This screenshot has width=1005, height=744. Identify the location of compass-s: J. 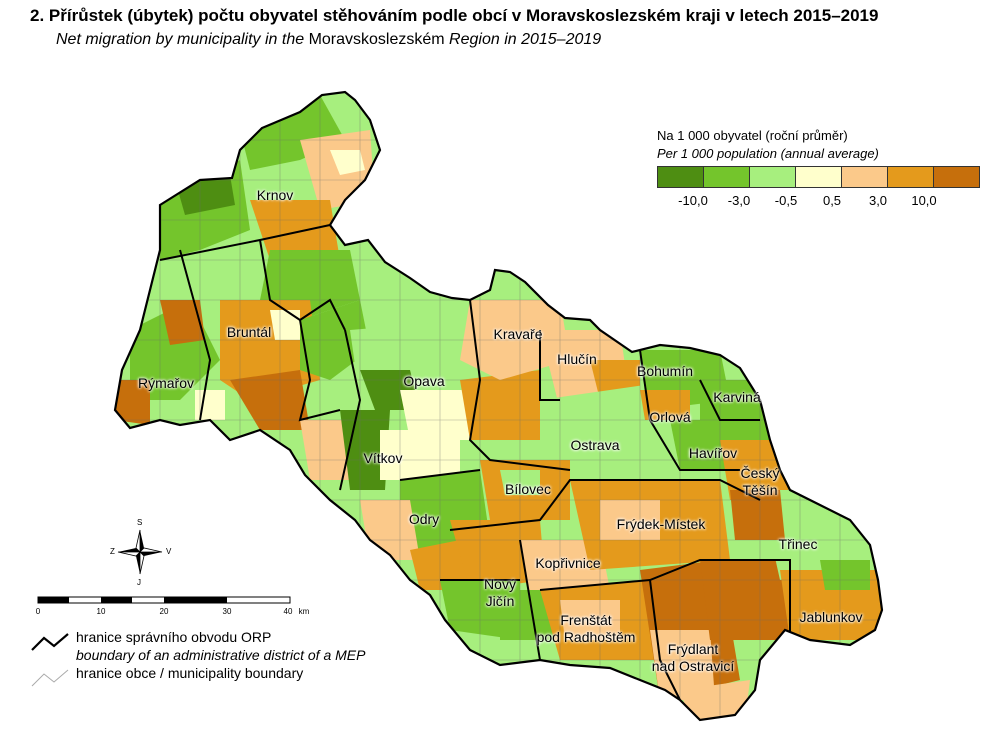
(139, 582).